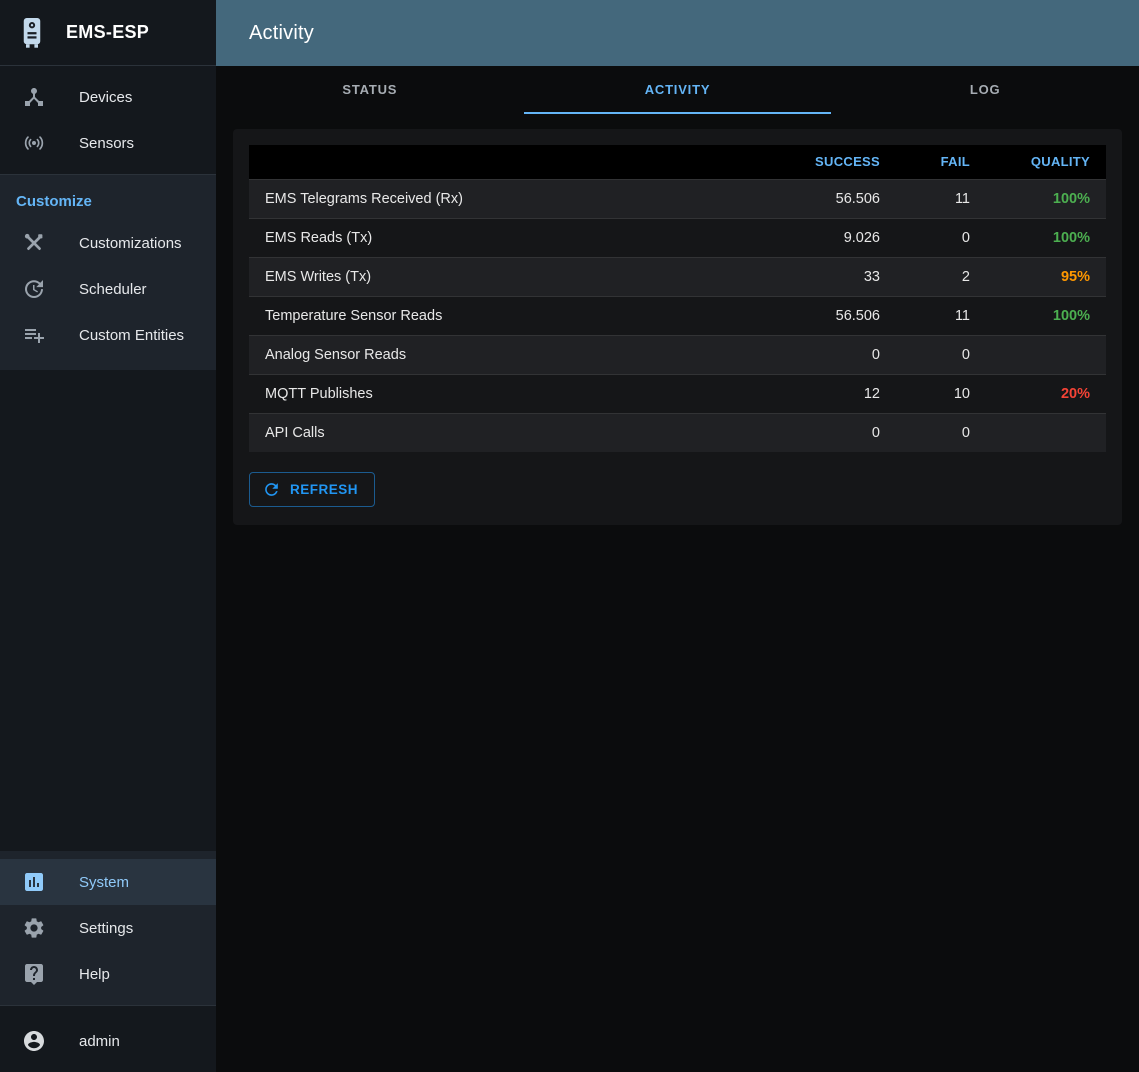  What do you see at coordinates (1060, 162) in the screenshot?
I see `header-quality: QUALITY` at bounding box center [1060, 162].